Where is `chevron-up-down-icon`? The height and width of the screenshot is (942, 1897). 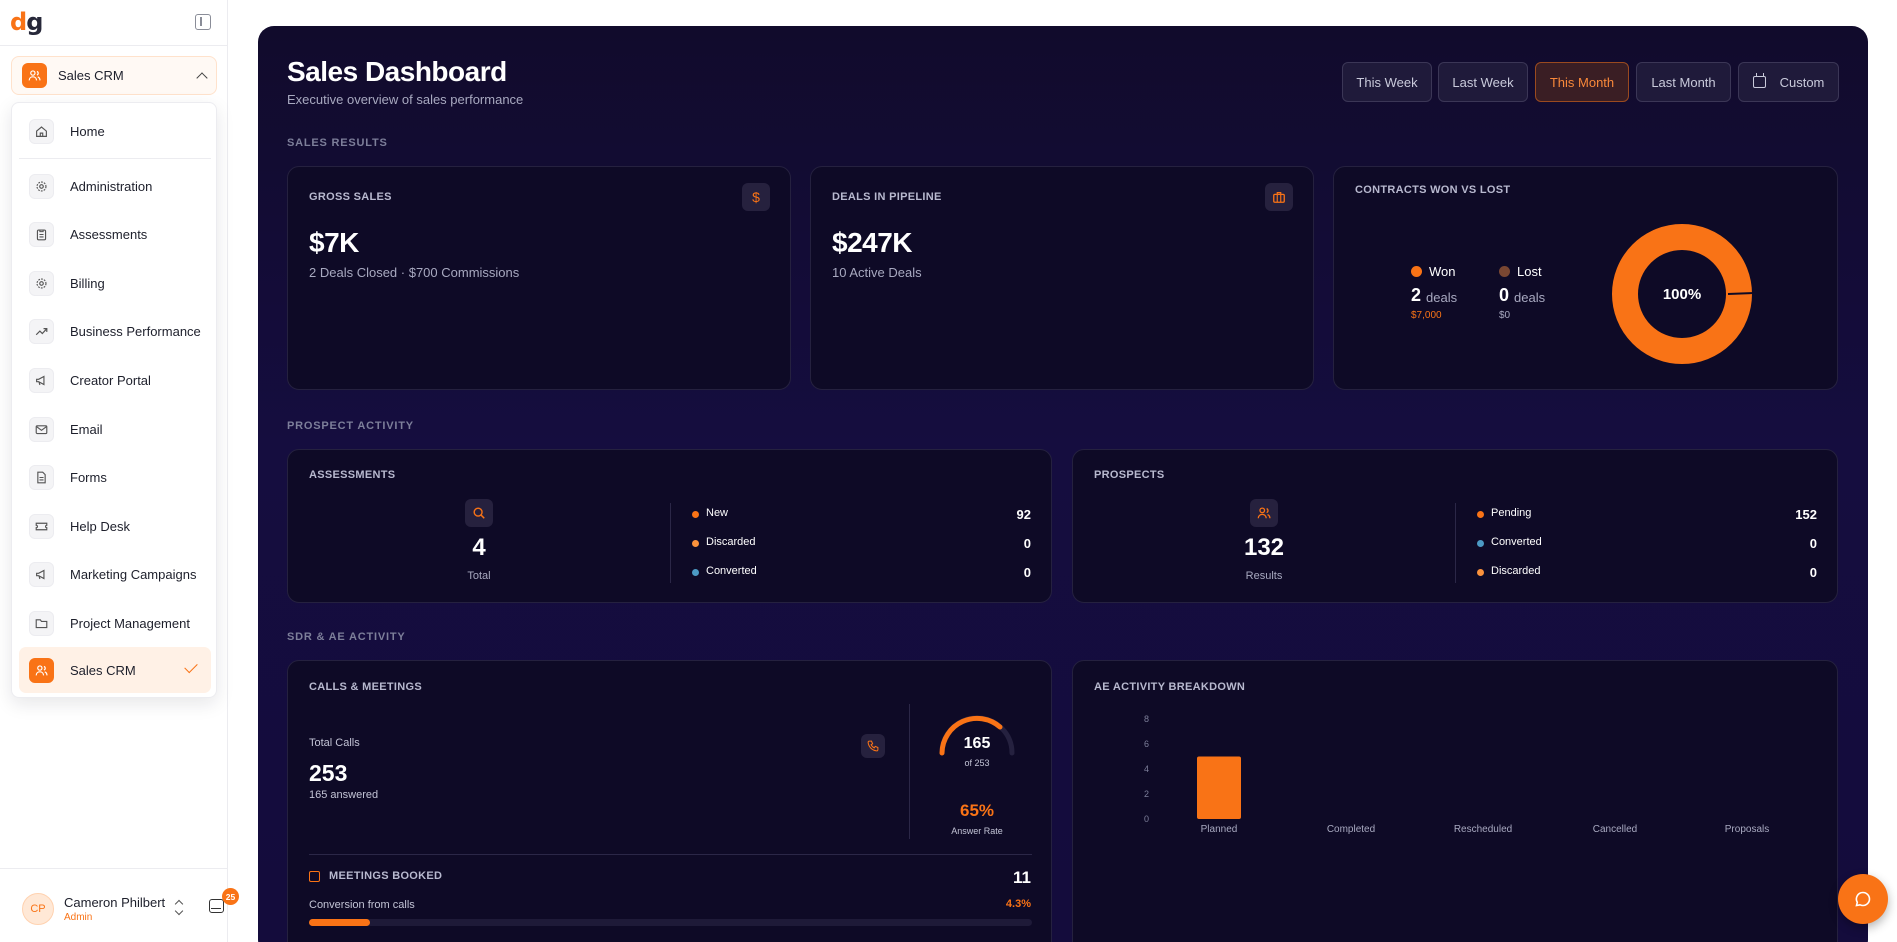 chevron-up-down-icon is located at coordinates (179, 908).